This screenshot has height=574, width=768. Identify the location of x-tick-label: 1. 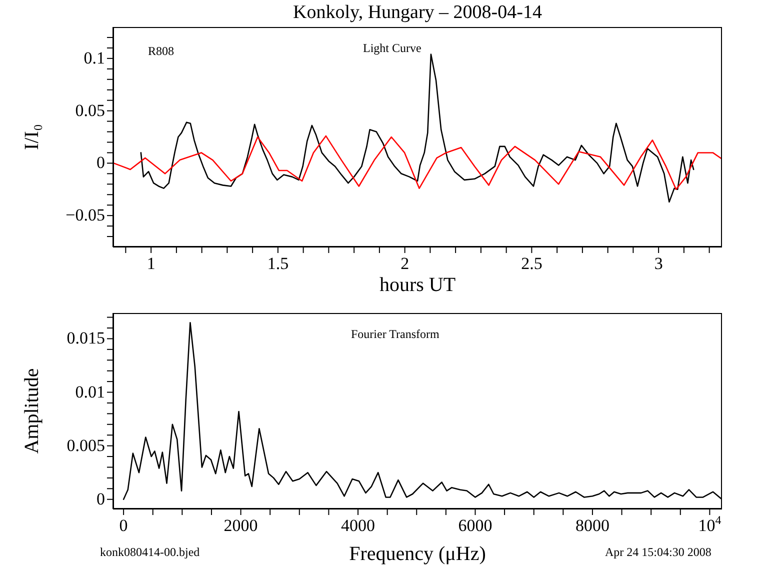
(151, 263).